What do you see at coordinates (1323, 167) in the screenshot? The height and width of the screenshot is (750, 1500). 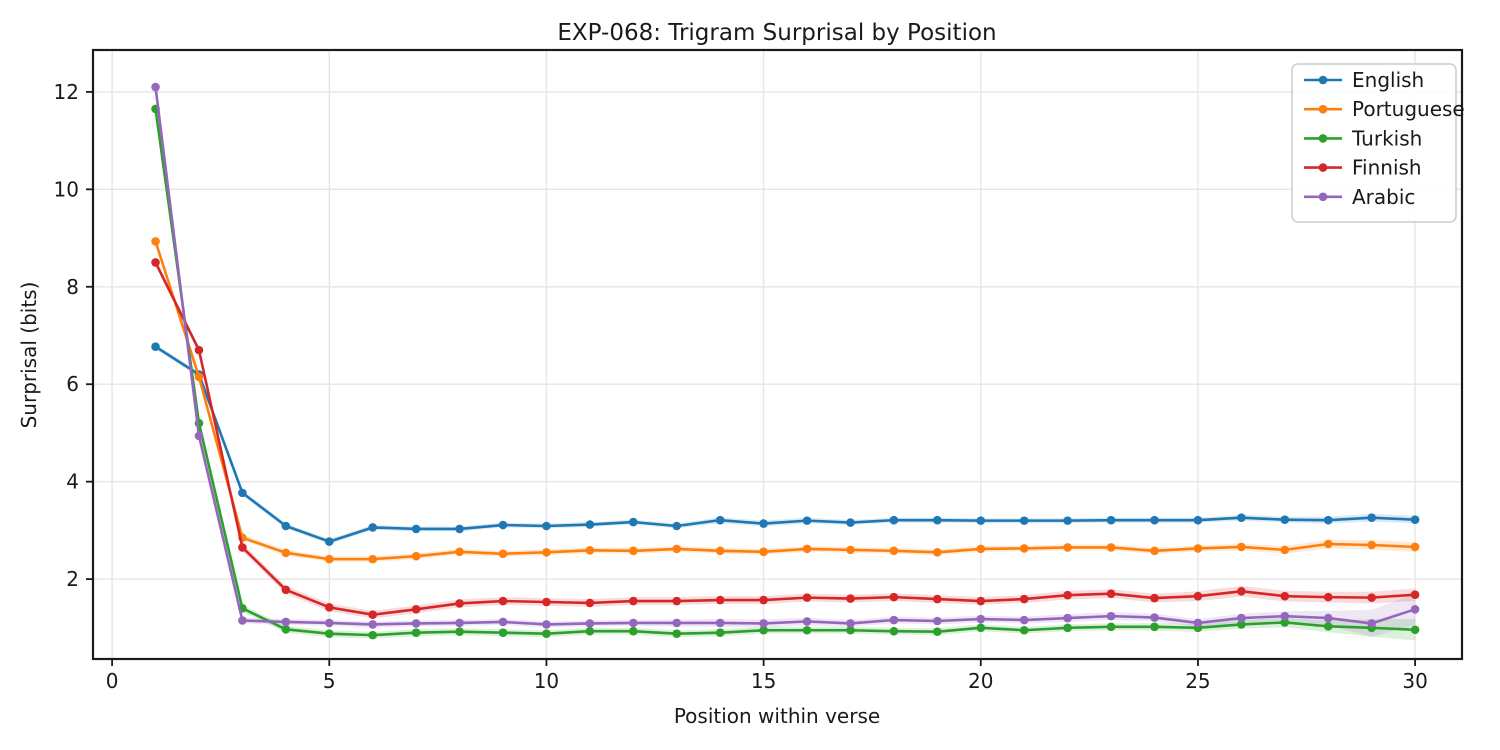 I see `legend-marker-finnish` at bounding box center [1323, 167].